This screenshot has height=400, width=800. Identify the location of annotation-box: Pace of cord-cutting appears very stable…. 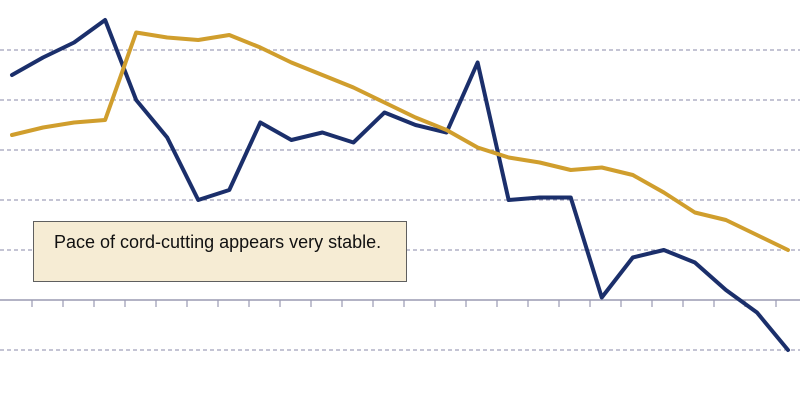
(220, 251).